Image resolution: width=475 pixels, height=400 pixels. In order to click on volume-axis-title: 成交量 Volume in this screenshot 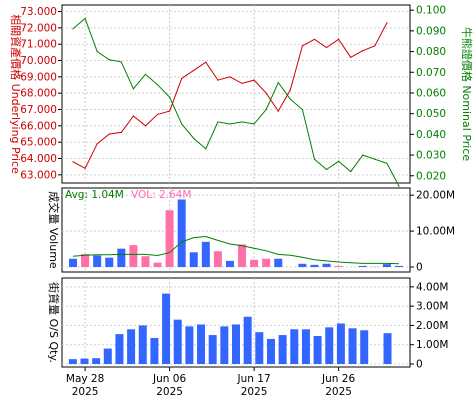, I will do `click(54, 230)`.